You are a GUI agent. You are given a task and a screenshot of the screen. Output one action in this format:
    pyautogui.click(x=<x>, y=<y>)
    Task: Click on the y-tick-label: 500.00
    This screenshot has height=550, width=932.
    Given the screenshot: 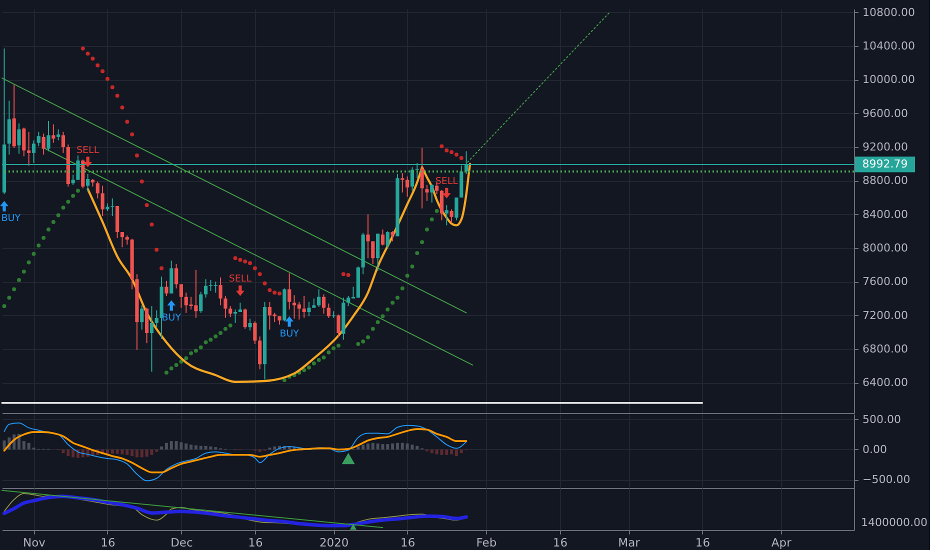 What is the action you would take?
    pyautogui.click(x=881, y=419)
    